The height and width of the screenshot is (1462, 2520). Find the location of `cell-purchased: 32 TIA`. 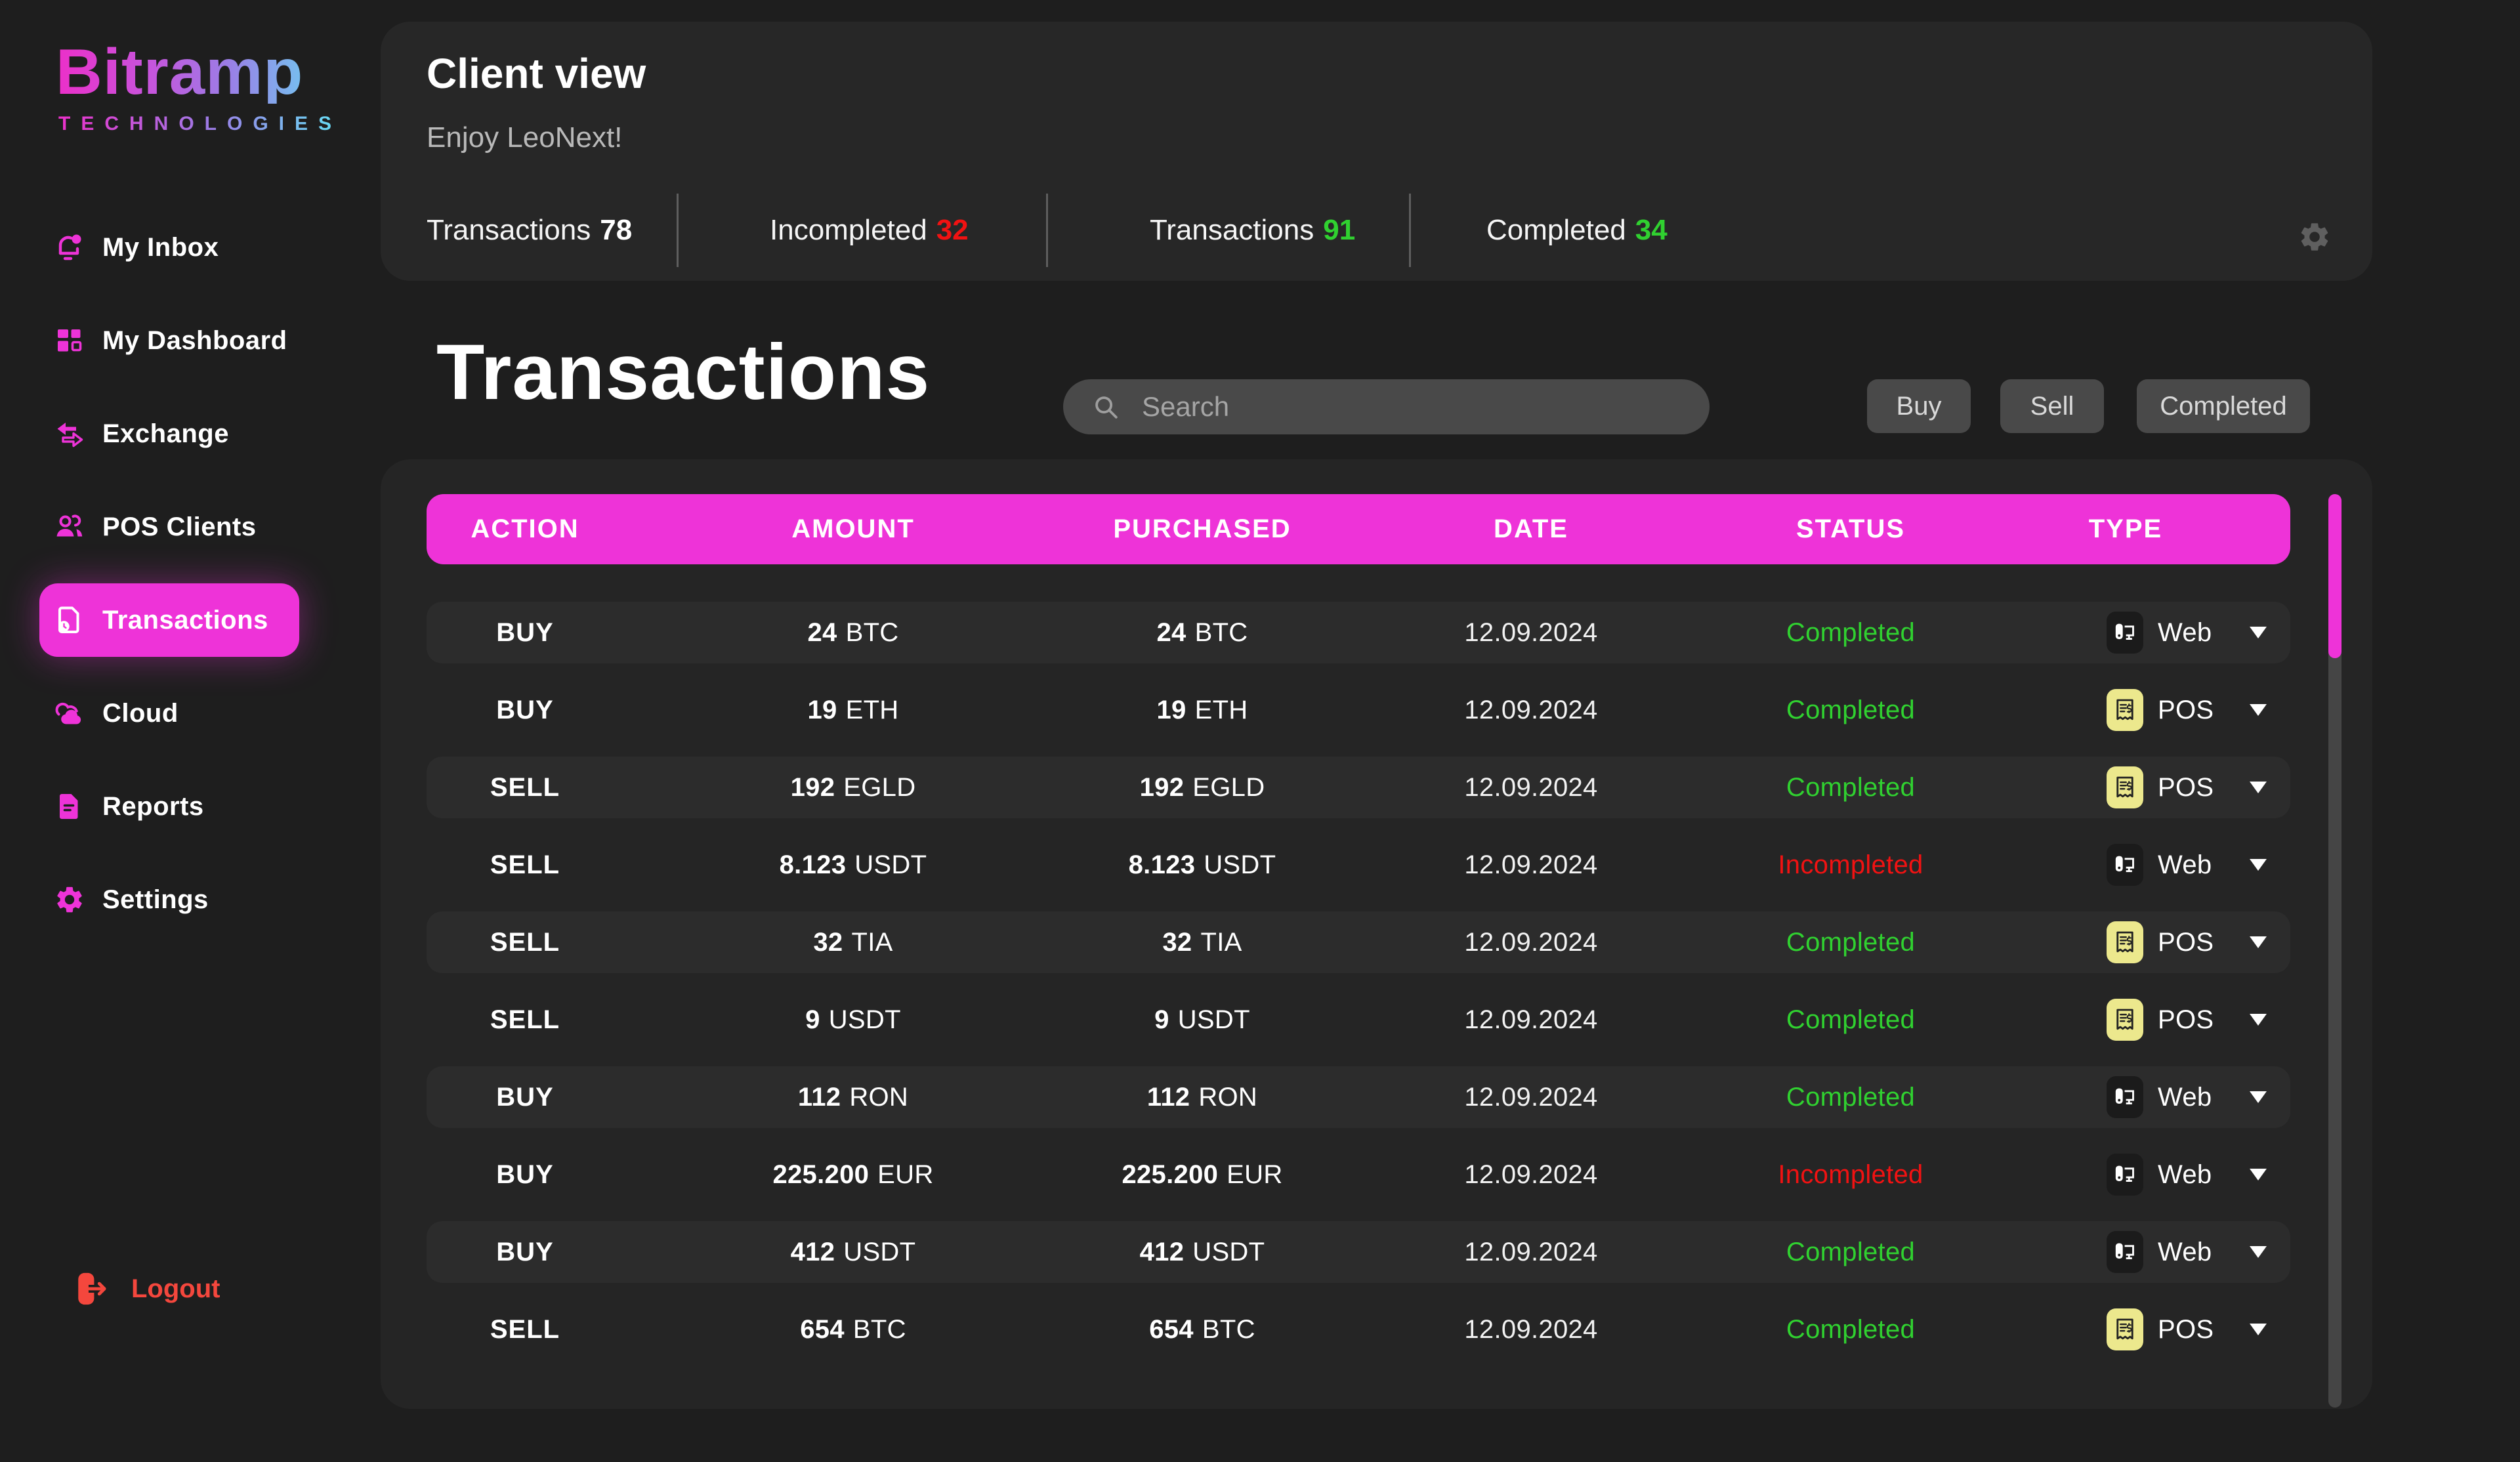

cell-purchased: 32 TIA is located at coordinates (1202, 942).